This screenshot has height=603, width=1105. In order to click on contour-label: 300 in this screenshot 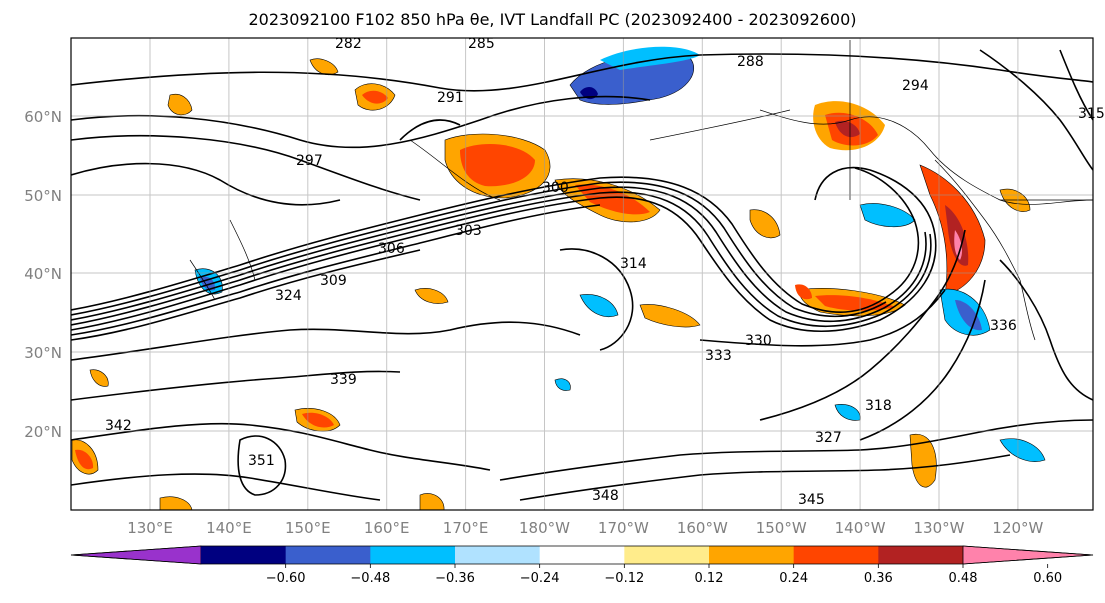, I will do `click(555, 188)`.